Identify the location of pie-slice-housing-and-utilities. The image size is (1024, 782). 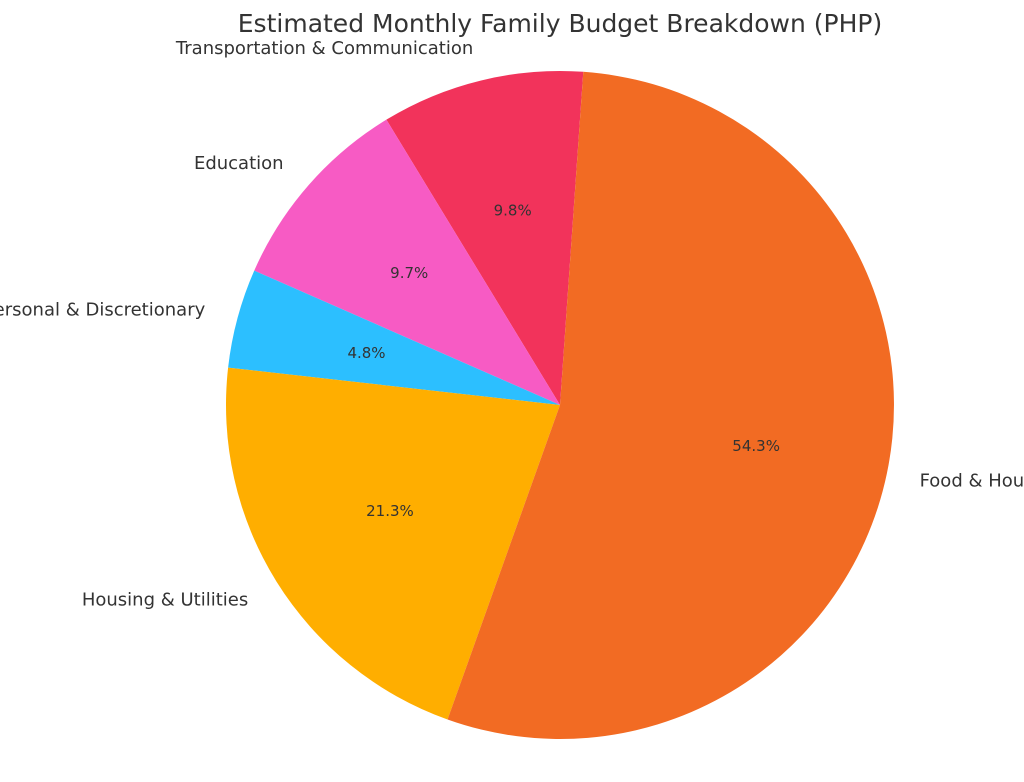
(392, 543).